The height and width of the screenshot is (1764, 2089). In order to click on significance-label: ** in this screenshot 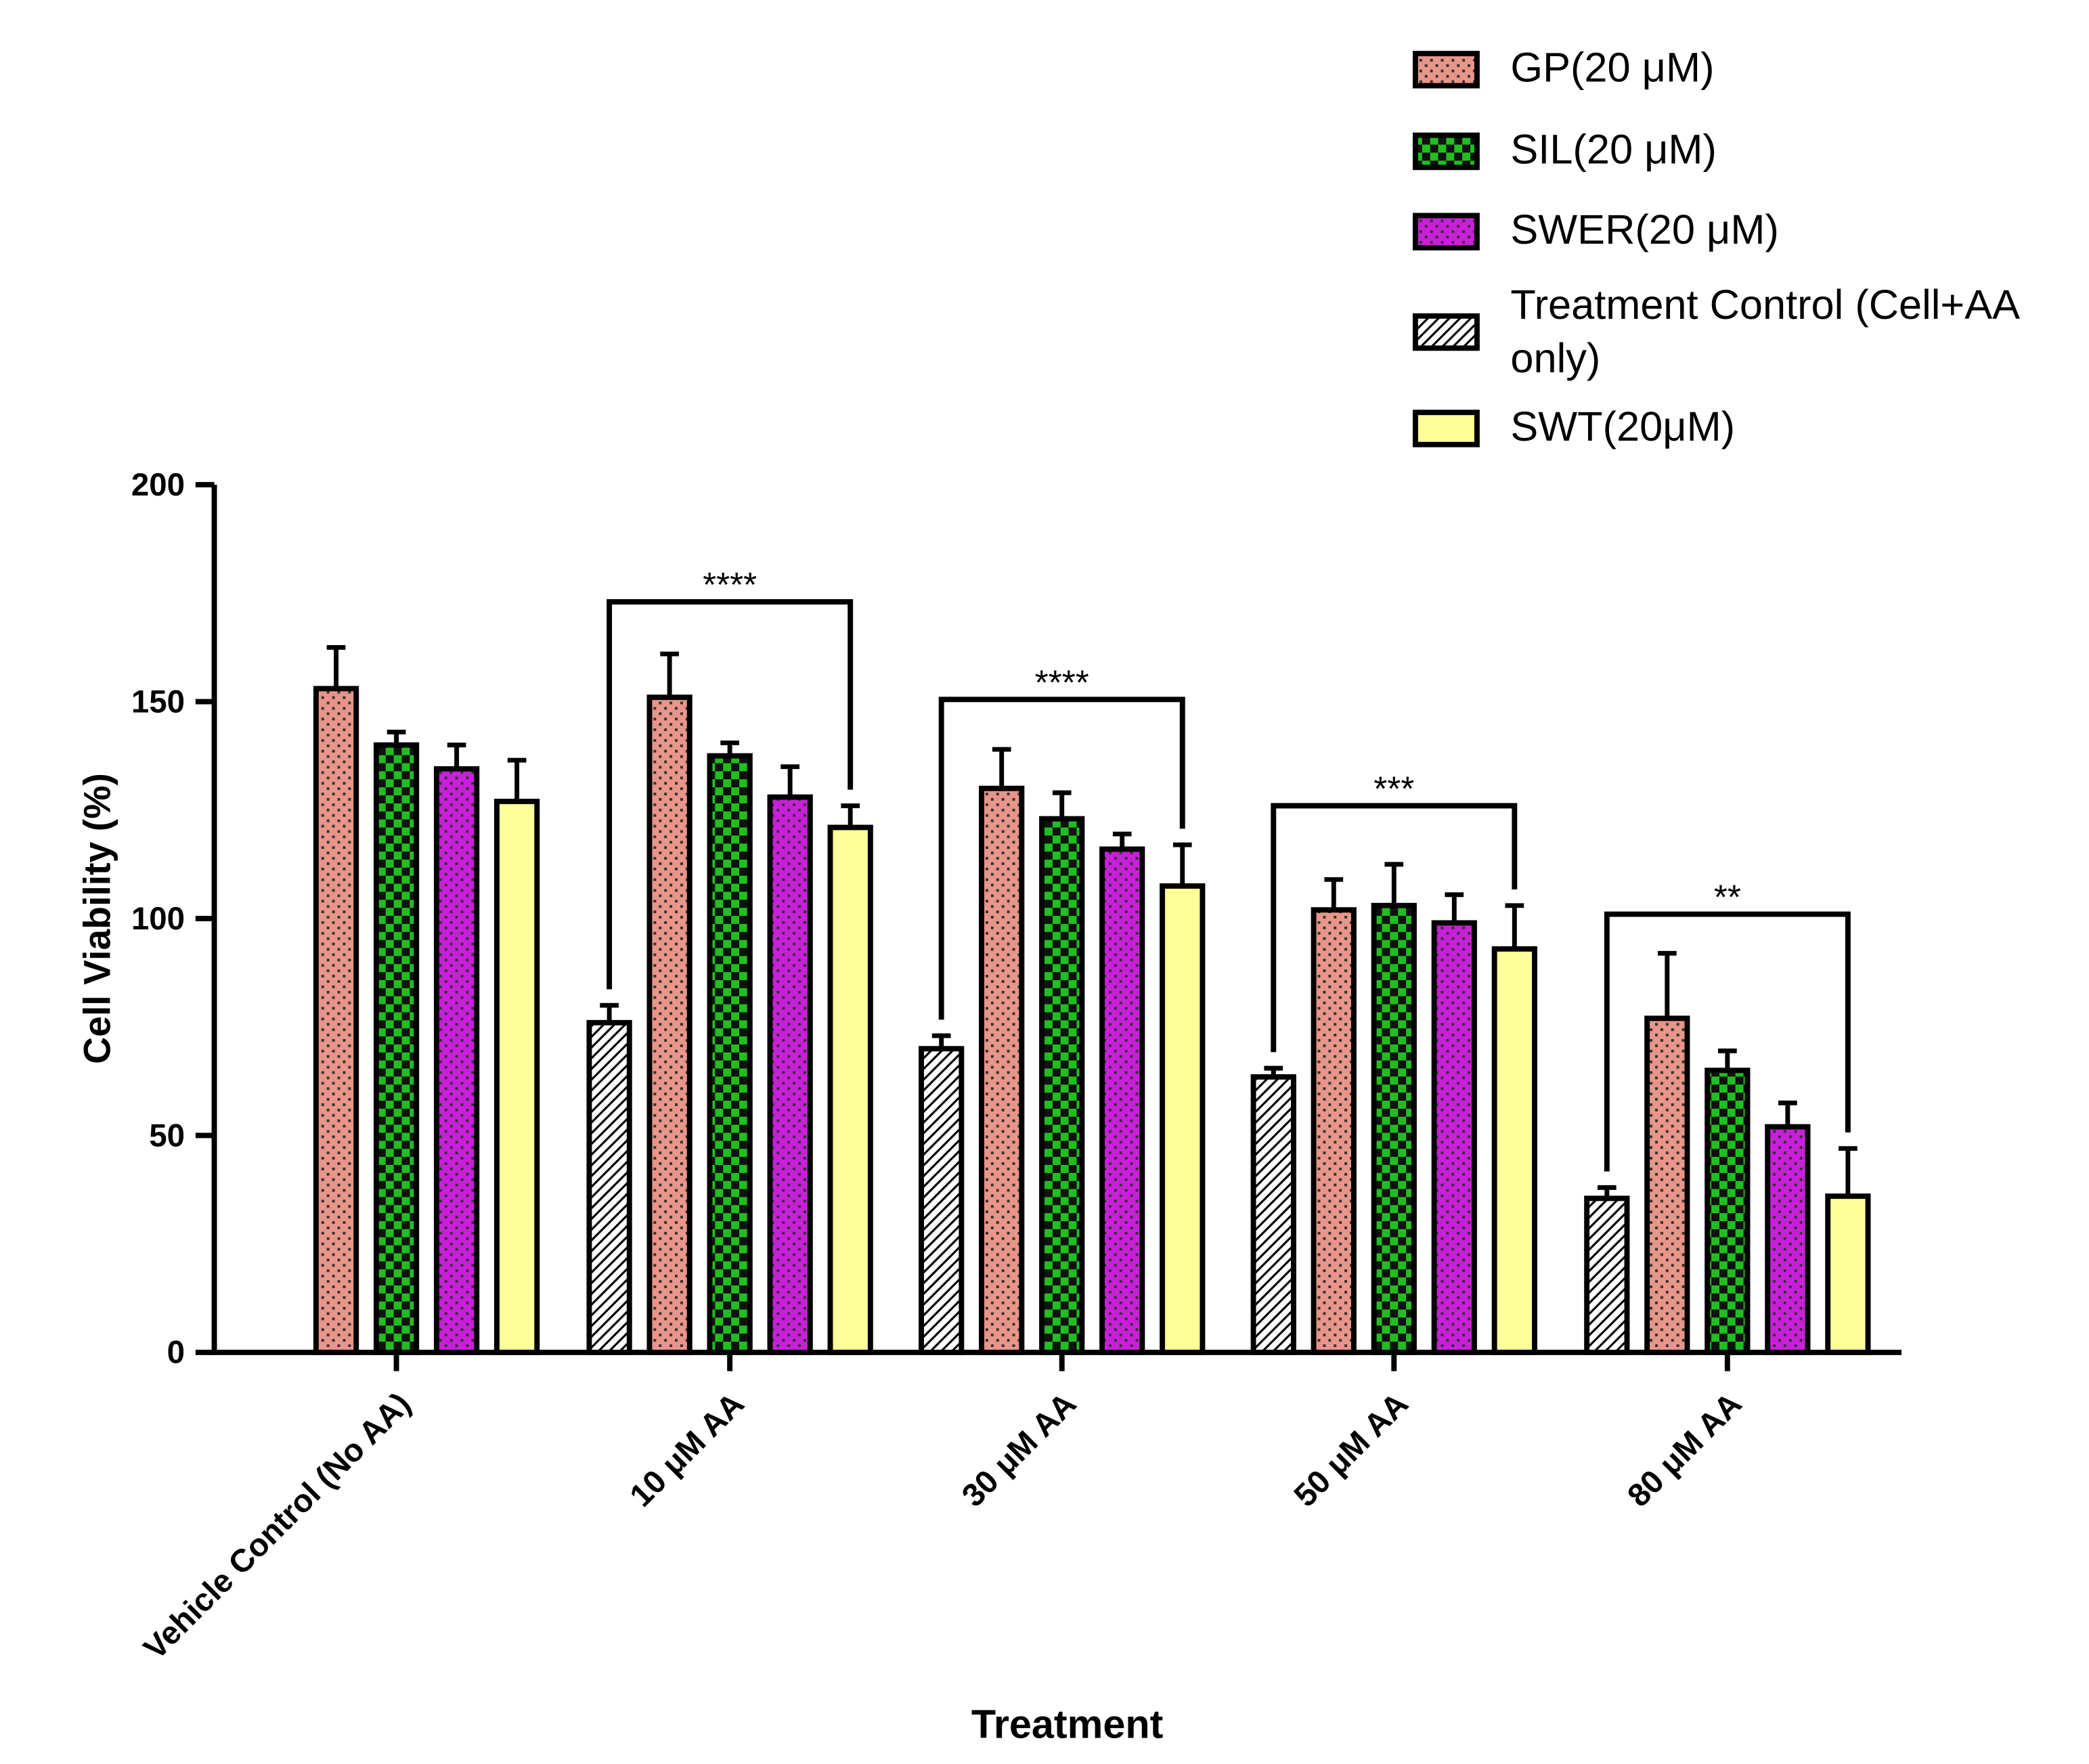, I will do `click(1727, 897)`.